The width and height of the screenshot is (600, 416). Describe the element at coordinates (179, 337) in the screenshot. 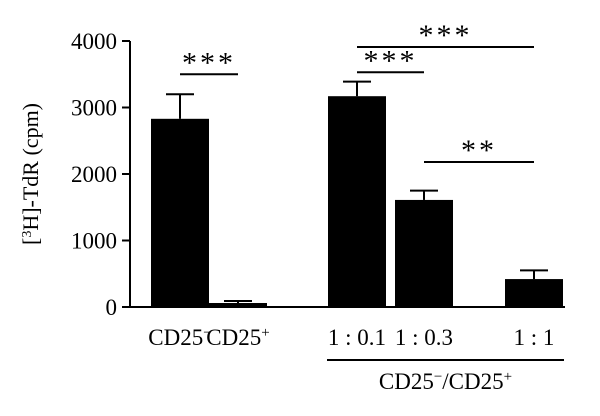

I see `category-label: CD25−` at that location.